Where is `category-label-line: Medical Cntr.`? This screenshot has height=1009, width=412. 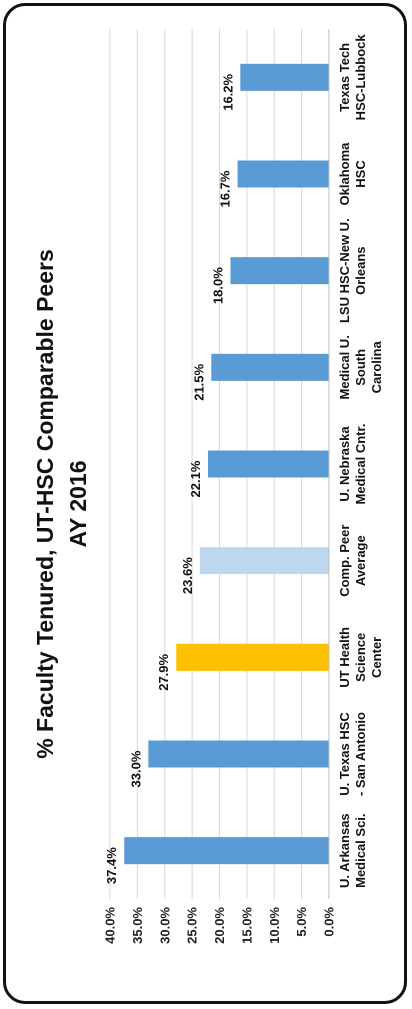
category-label-line: Medical Cntr. is located at coordinates (360, 464).